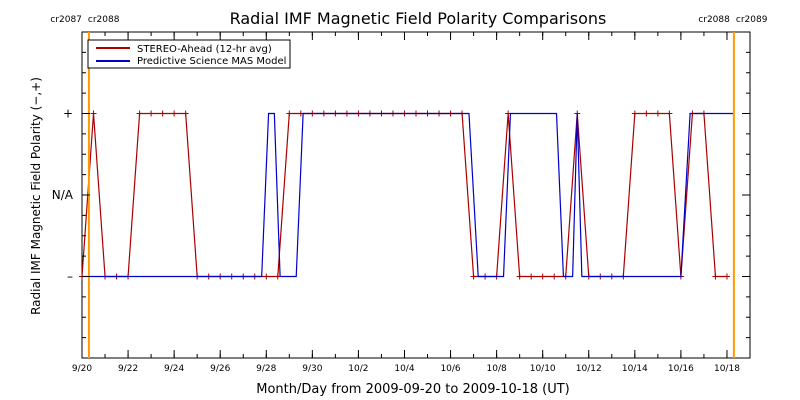  Describe the element at coordinates (727, 369) in the screenshot. I see `x-tick-label: 10/18` at that location.